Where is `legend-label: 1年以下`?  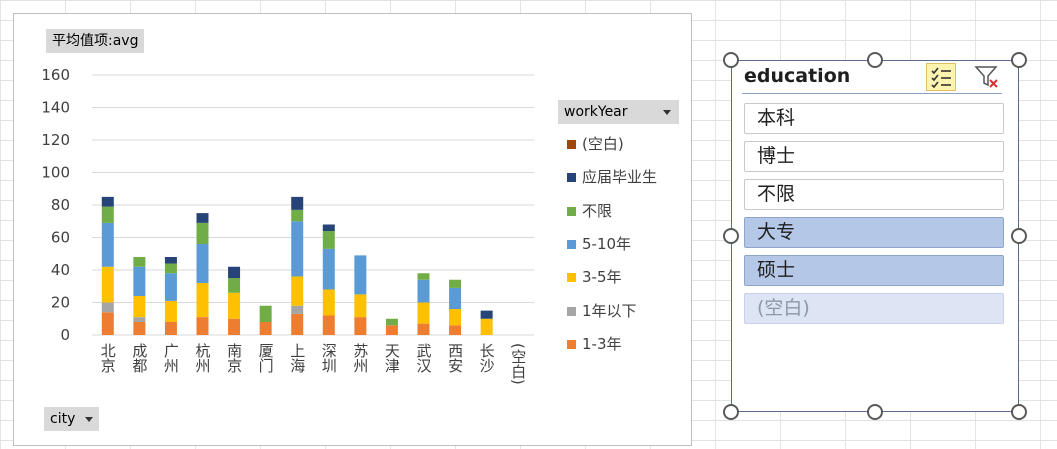 legend-label: 1年以下 is located at coordinates (609, 310).